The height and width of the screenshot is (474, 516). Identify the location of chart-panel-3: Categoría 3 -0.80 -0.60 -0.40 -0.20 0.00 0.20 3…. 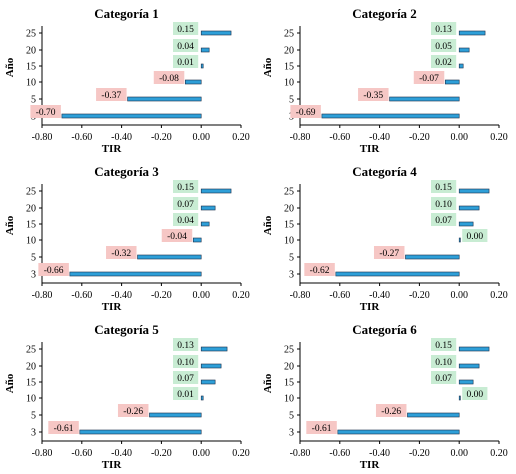
(127, 238).